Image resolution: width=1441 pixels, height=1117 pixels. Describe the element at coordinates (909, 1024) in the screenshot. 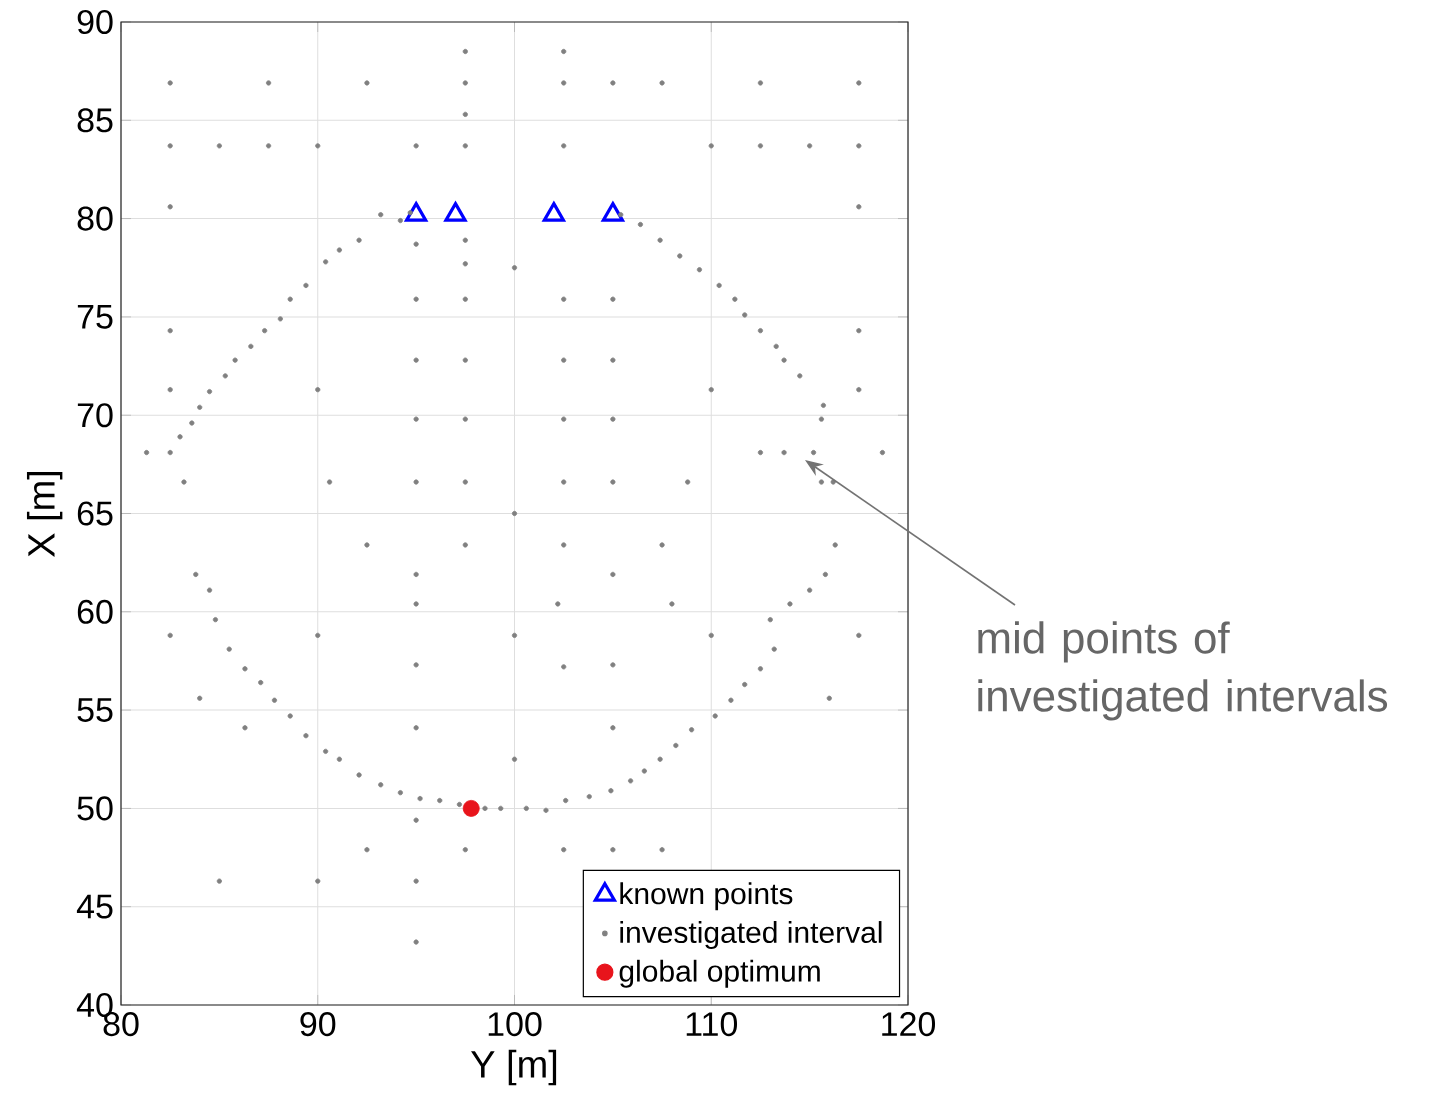

I see `x-tick-label: 120` at that location.